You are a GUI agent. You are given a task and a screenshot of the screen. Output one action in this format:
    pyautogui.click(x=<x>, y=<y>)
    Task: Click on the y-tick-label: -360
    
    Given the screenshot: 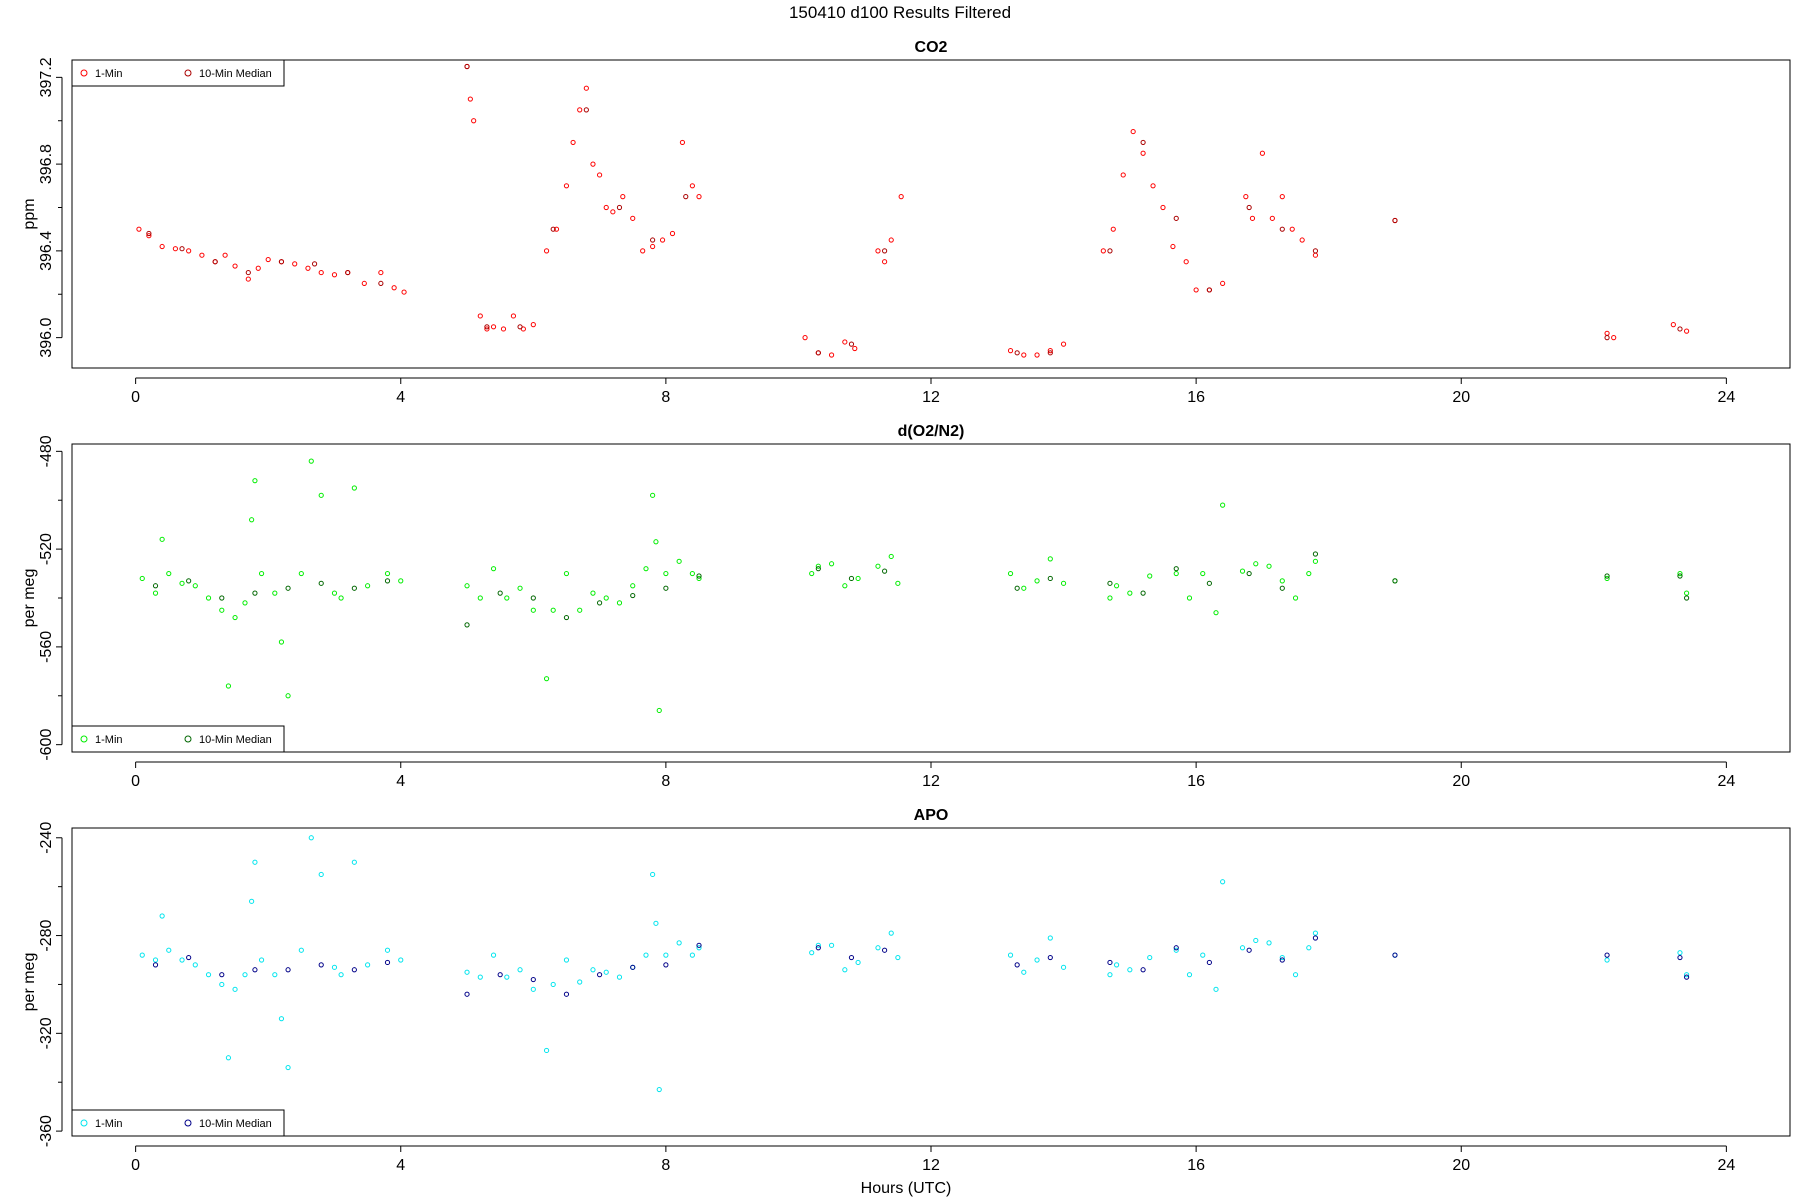 What is the action you would take?
    pyautogui.click(x=46, y=1131)
    